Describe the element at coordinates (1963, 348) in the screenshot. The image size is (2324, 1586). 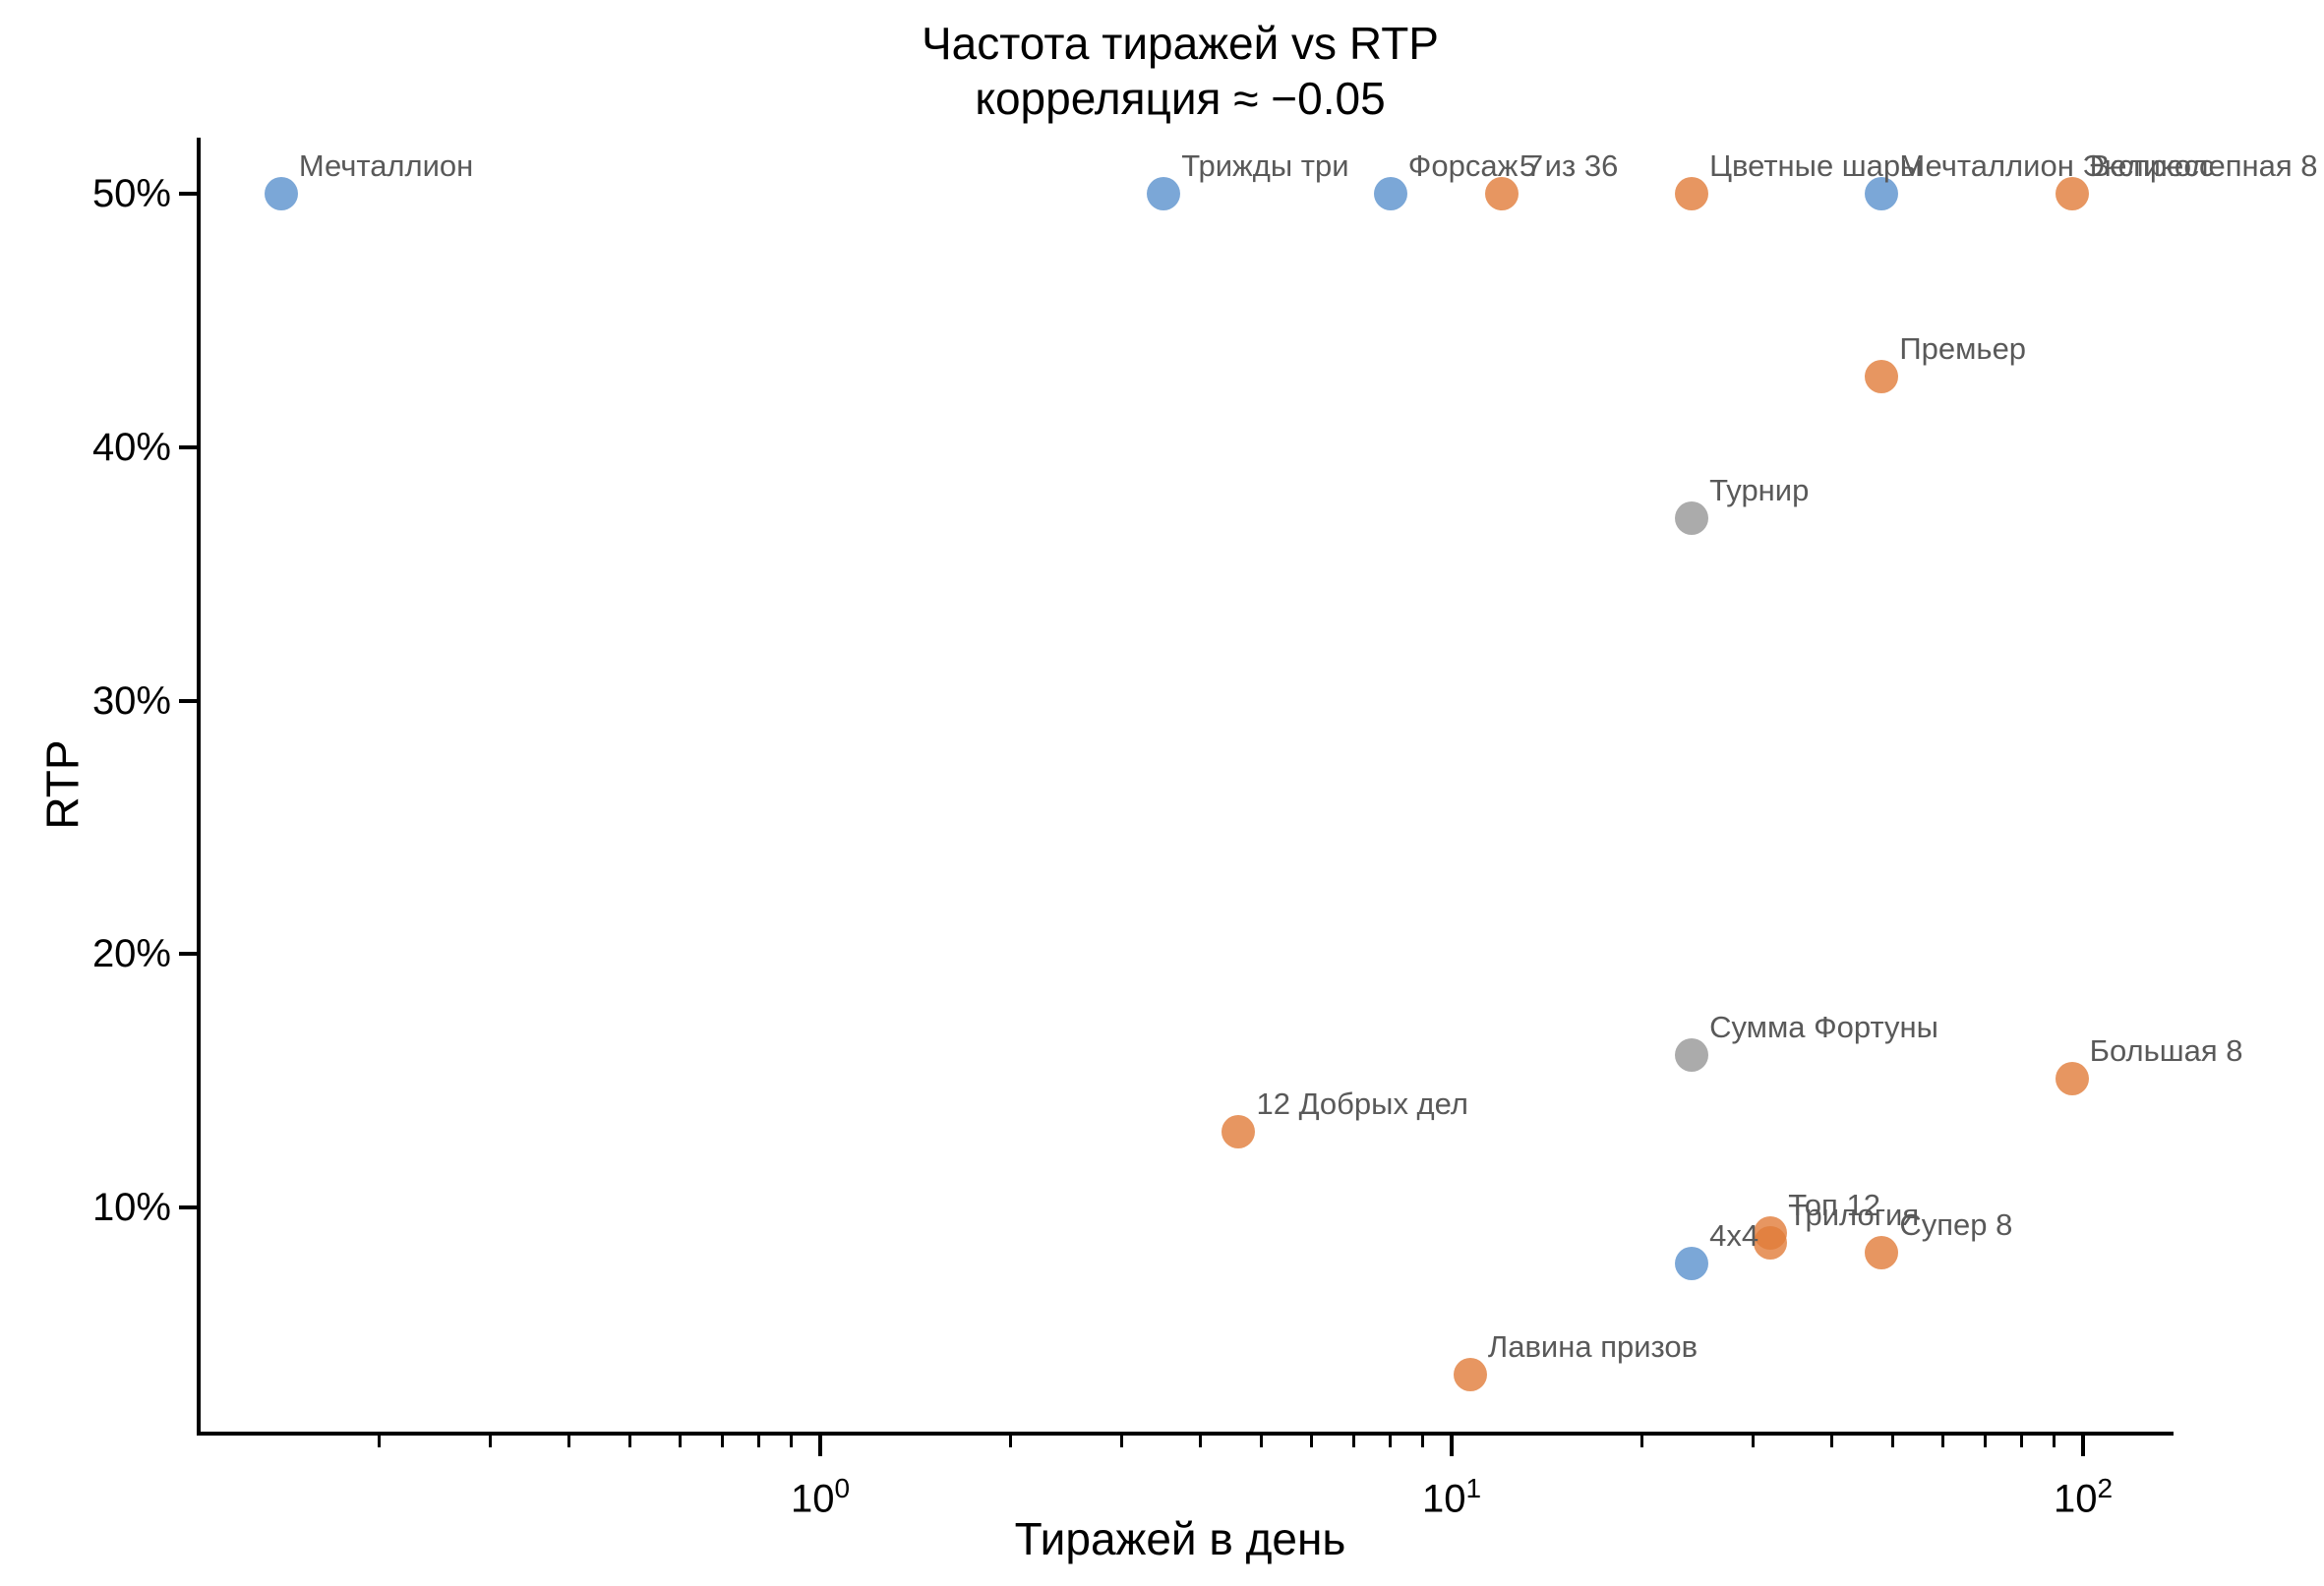
I see `data-point-label: Премьер` at that location.